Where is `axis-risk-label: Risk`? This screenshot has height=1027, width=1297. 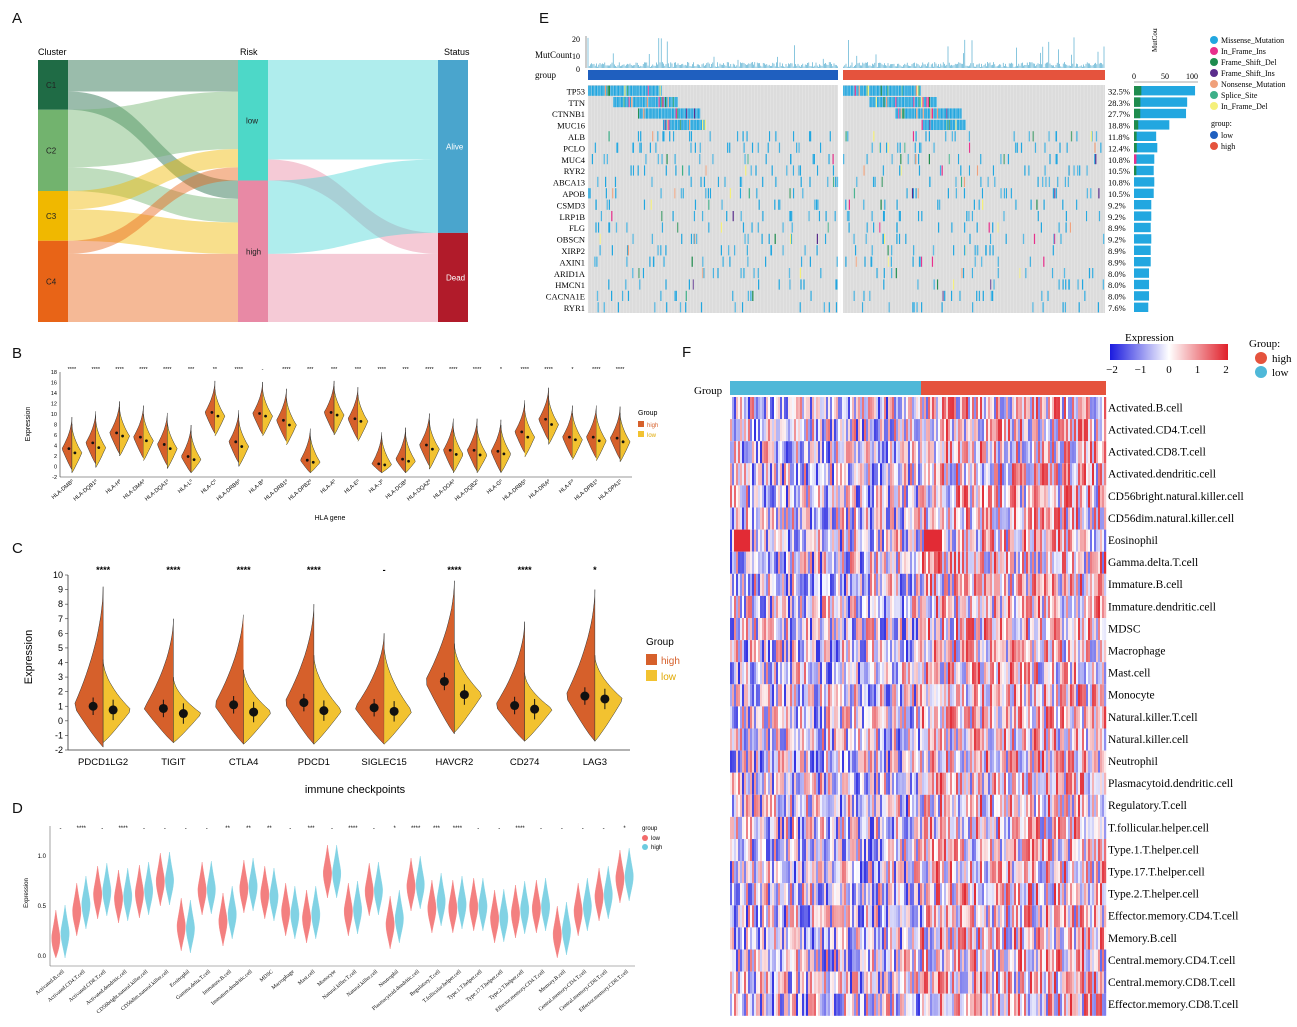
axis-risk-label: Risk is located at coordinates (249, 52).